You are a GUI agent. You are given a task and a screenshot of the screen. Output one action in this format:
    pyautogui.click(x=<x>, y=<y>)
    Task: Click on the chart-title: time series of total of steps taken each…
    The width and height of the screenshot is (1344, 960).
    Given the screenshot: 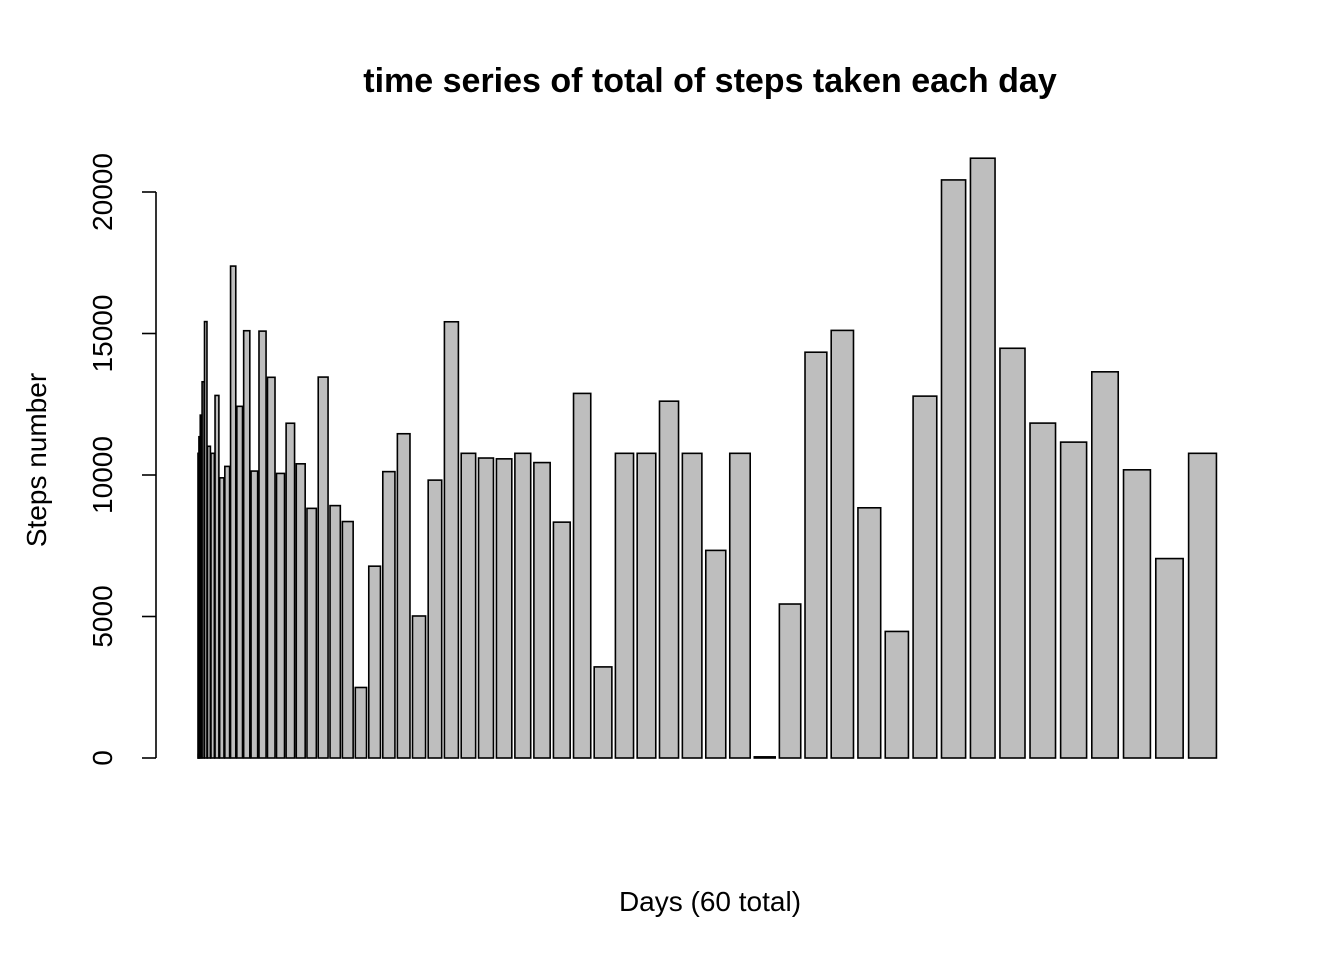 What is the action you would take?
    pyautogui.click(x=710, y=81)
    